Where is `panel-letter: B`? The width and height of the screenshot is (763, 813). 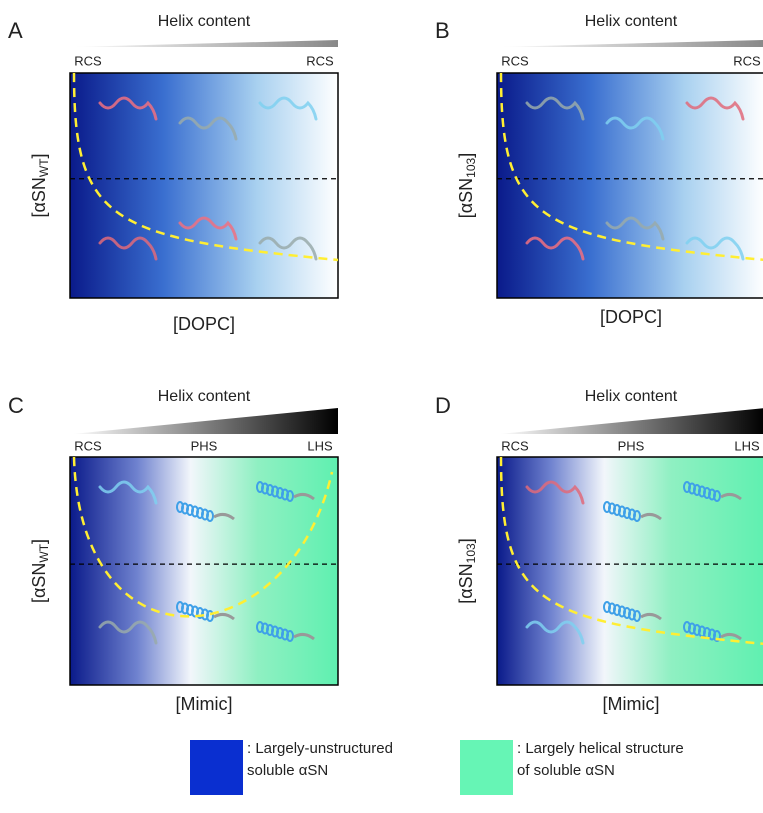 panel-letter: B is located at coordinates (442, 30).